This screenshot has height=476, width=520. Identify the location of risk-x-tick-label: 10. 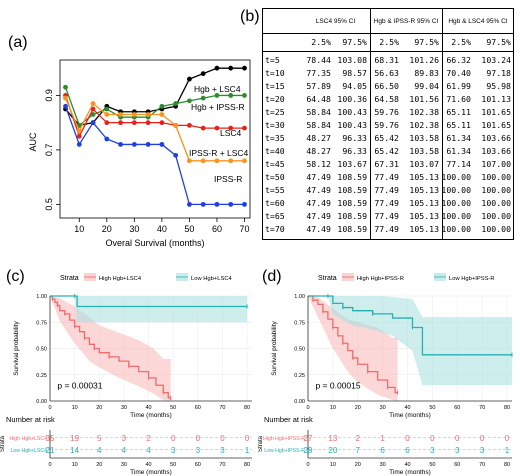
(333, 465).